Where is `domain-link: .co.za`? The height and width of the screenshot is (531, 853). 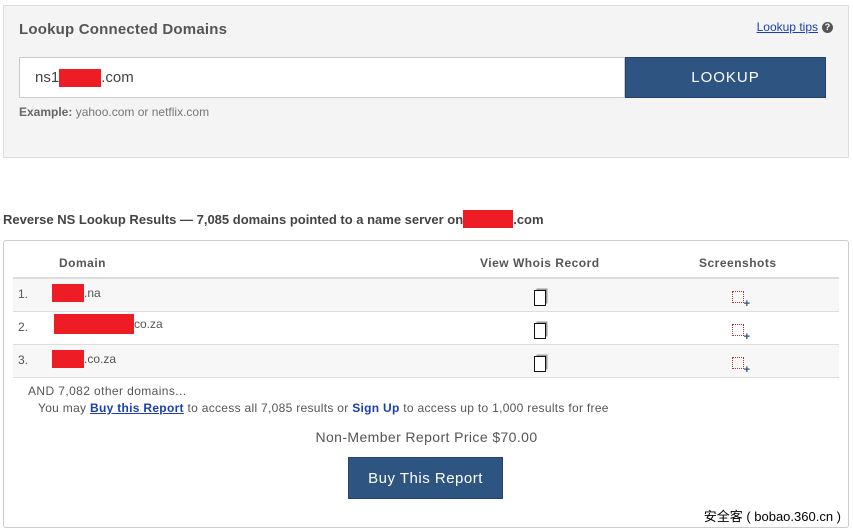 domain-link: .co.za is located at coordinates (84, 359).